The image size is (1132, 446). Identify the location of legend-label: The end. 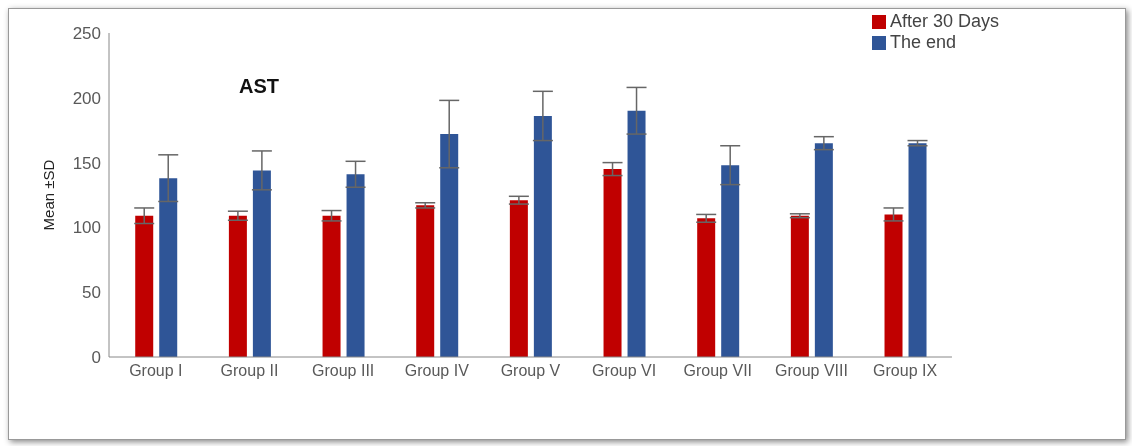
(923, 42).